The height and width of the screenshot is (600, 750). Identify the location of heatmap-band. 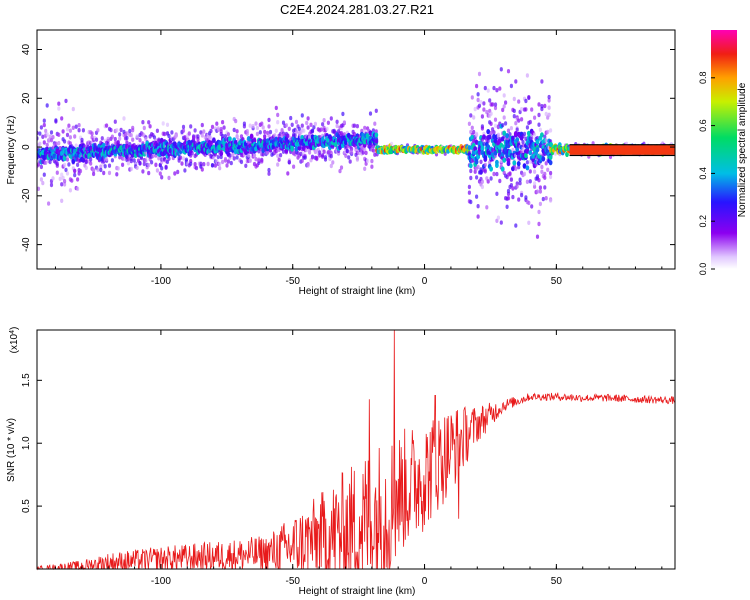
(622, 150).